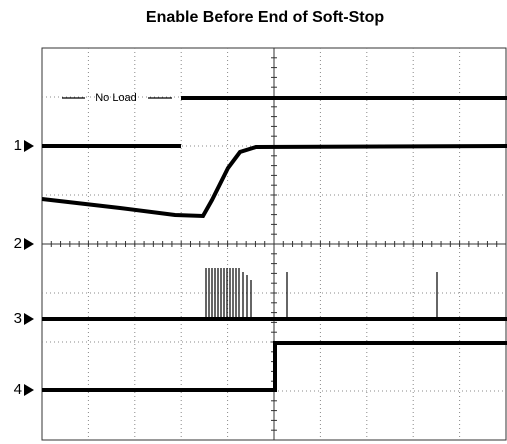 The image size is (507, 444). Describe the element at coordinates (18, 318) in the screenshot. I see `channel-label: 3` at that location.